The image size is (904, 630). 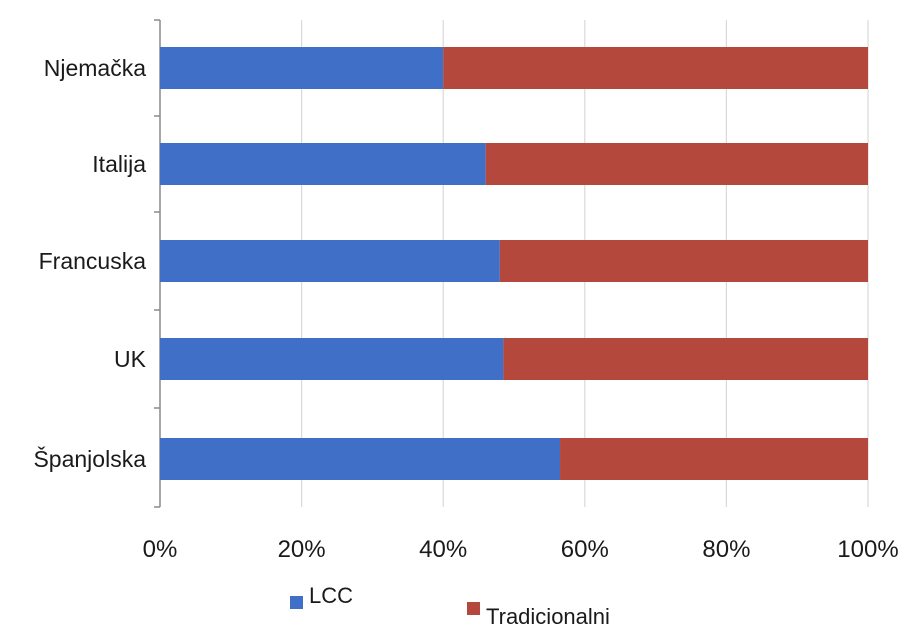 I want to click on x-tick-label: 20%, so click(x=302, y=549).